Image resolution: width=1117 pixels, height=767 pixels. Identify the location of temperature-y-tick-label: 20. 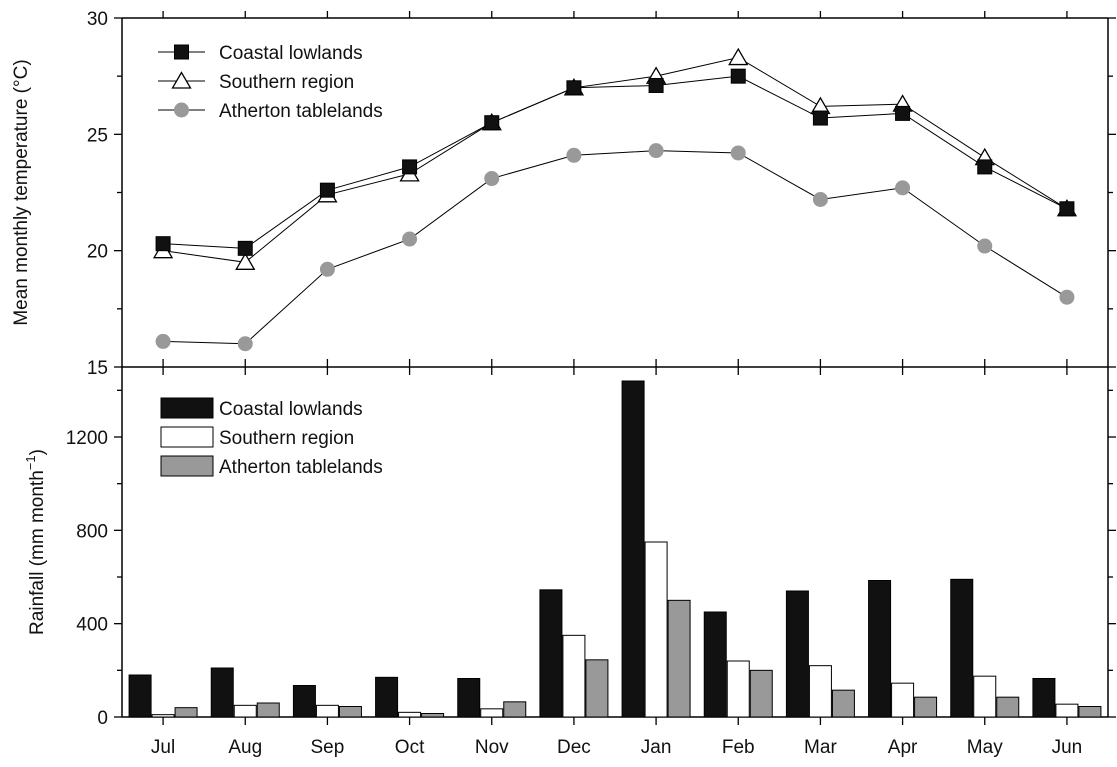
(97, 252).